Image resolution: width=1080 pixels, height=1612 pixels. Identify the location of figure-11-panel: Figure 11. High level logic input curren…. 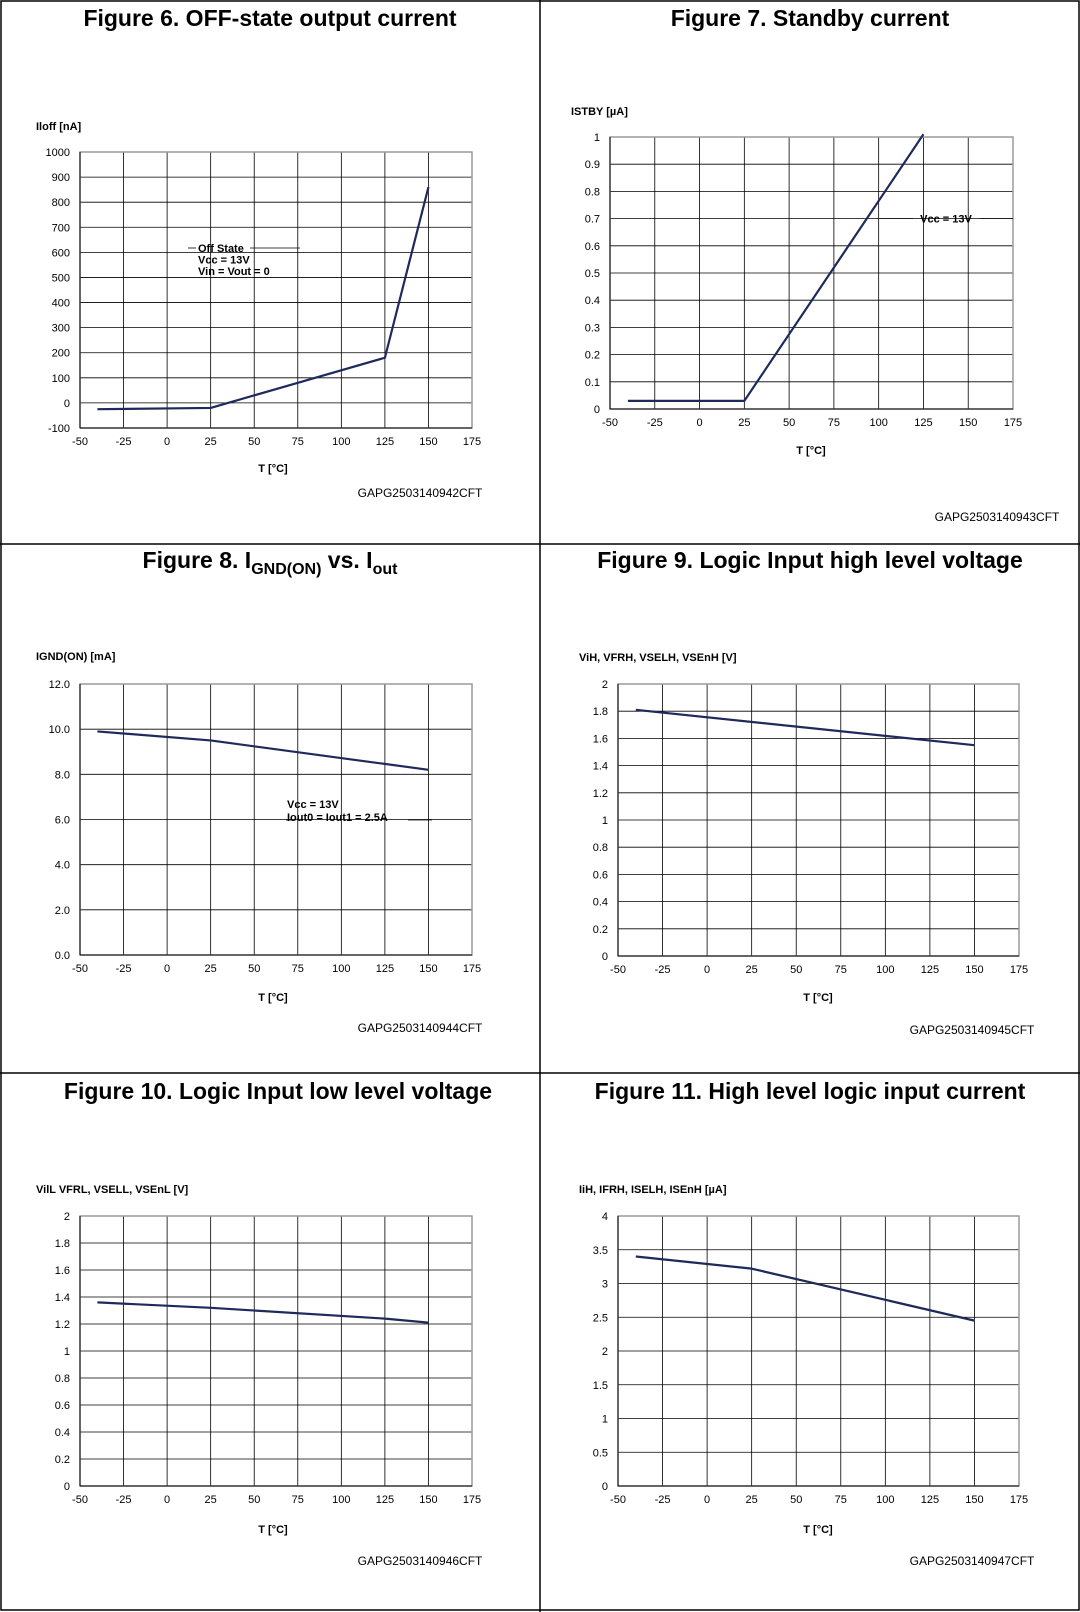
(807, 1323).